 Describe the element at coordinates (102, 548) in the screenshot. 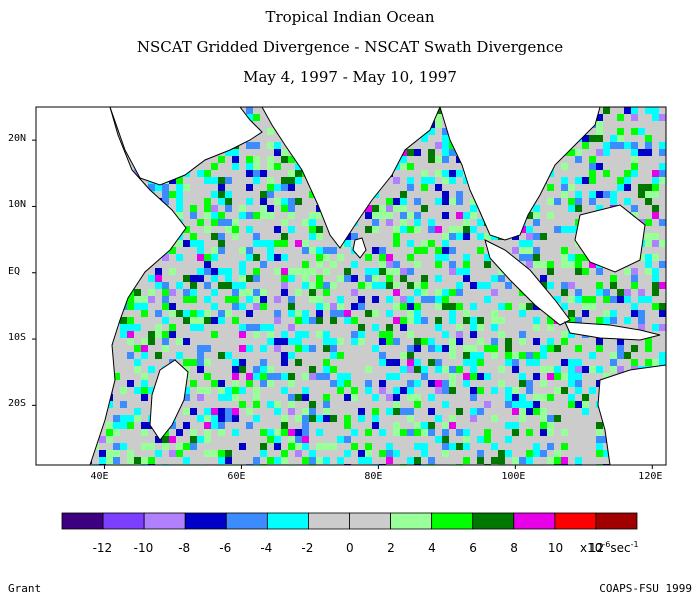

I see `colorbar-tick-label: -12` at that location.